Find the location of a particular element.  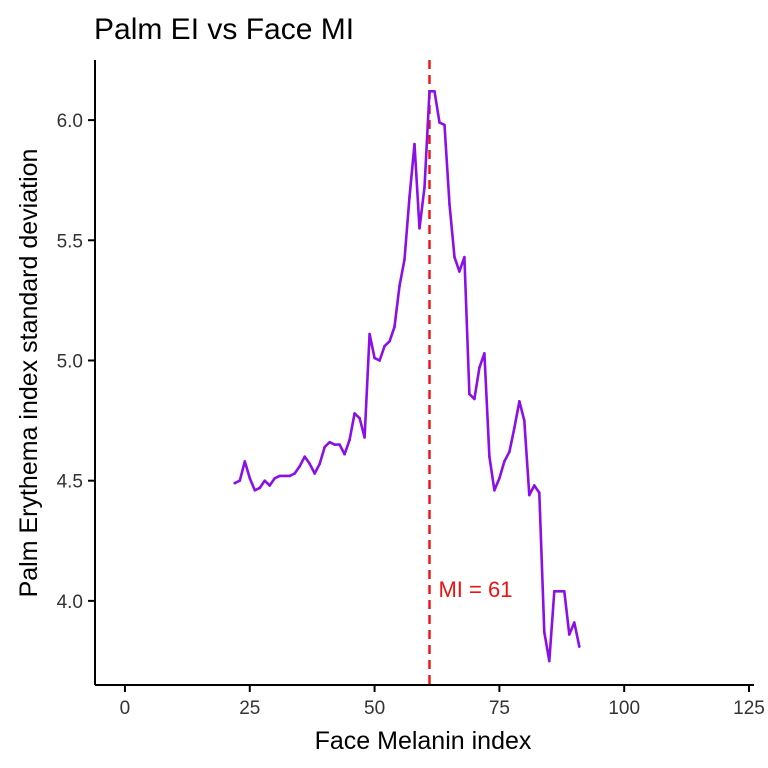

reference-line-group: MI = 61 is located at coordinates (470, 372).